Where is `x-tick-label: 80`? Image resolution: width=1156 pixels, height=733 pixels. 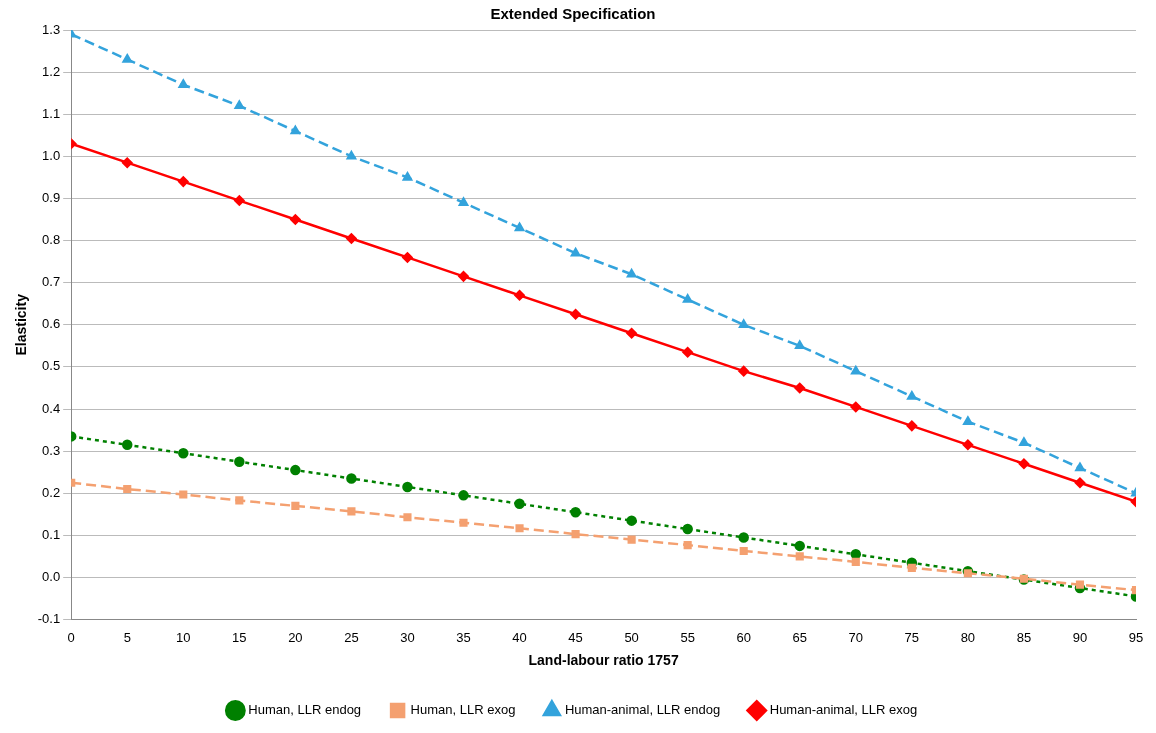
x-tick-label: 80 is located at coordinates (968, 637).